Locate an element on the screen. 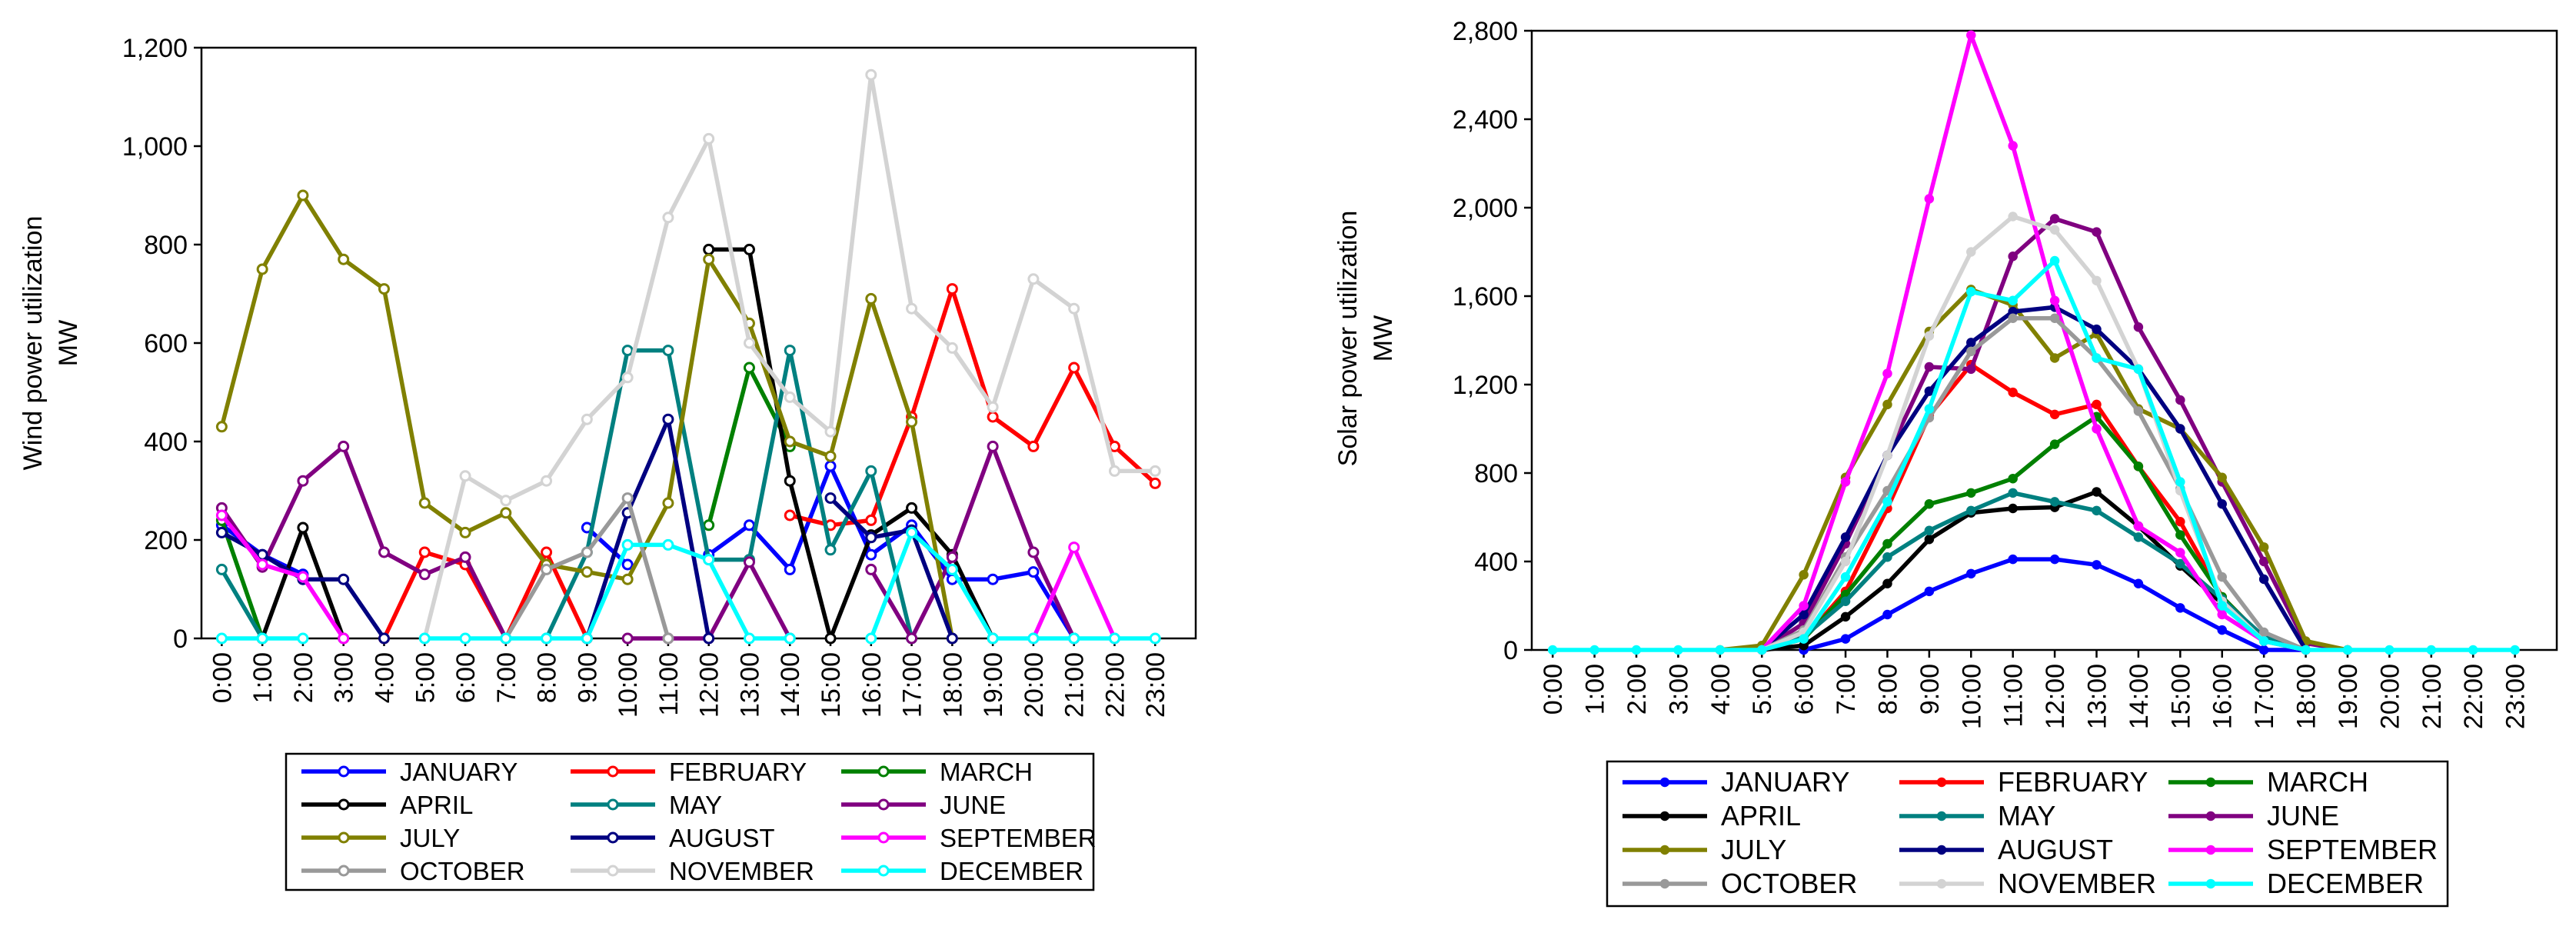 The width and height of the screenshot is (2576, 933). legend-item: APRIL is located at coordinates (1712, 815).